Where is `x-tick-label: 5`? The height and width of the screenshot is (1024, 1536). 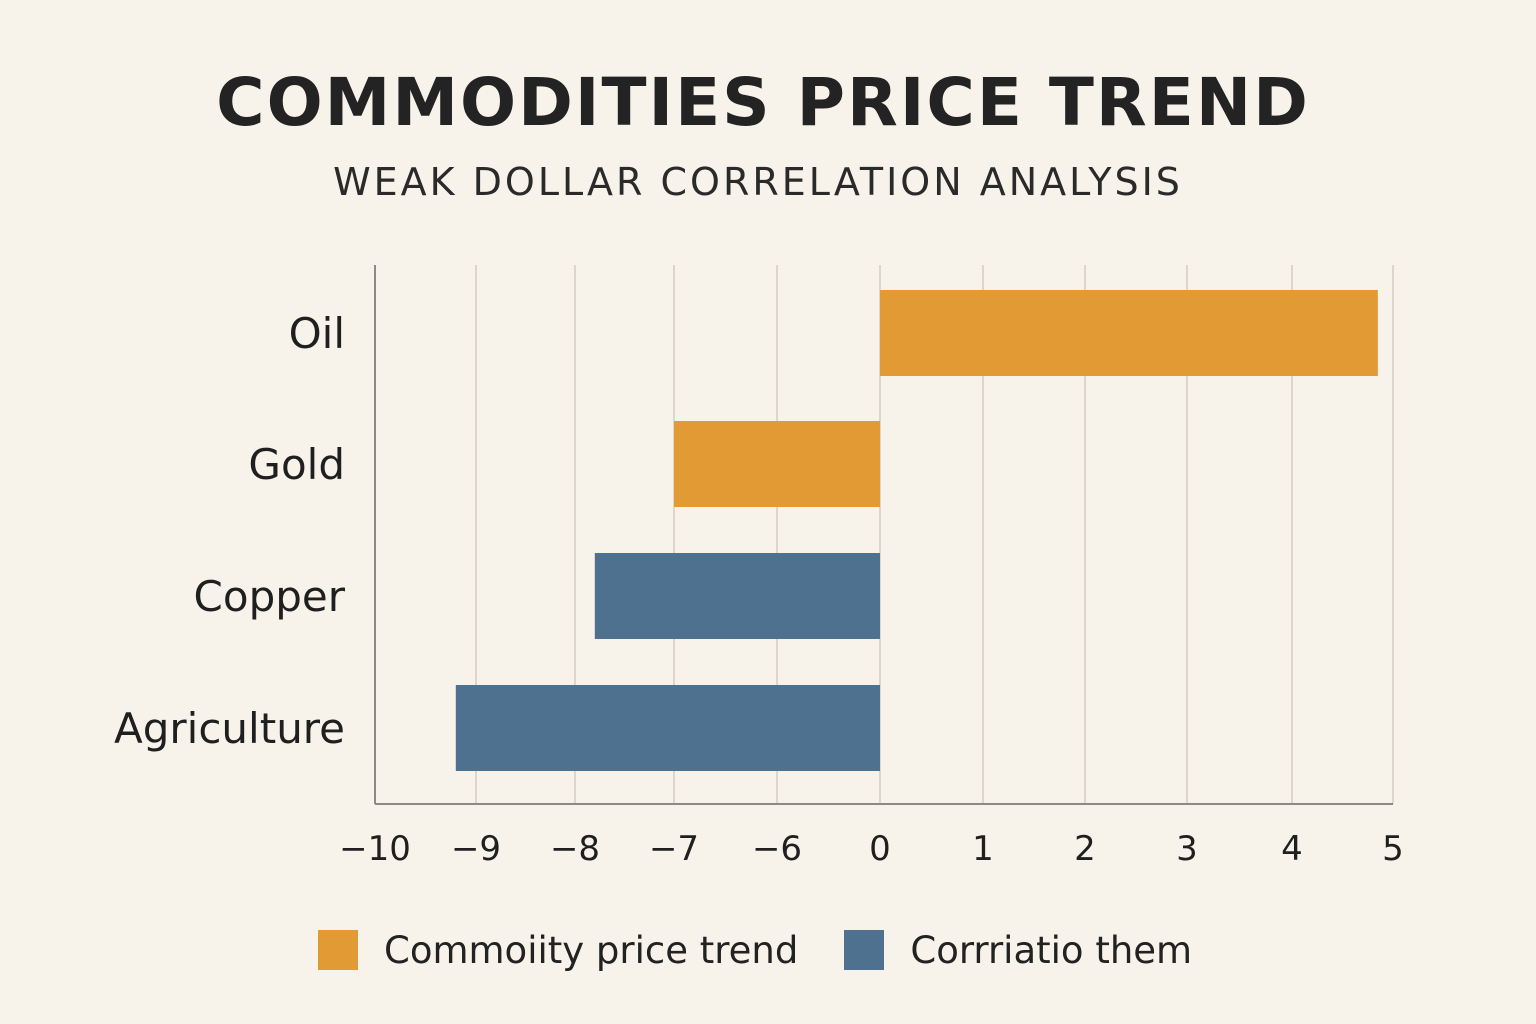 x-tick-label: 5 is located at coordinates (1393, 849).